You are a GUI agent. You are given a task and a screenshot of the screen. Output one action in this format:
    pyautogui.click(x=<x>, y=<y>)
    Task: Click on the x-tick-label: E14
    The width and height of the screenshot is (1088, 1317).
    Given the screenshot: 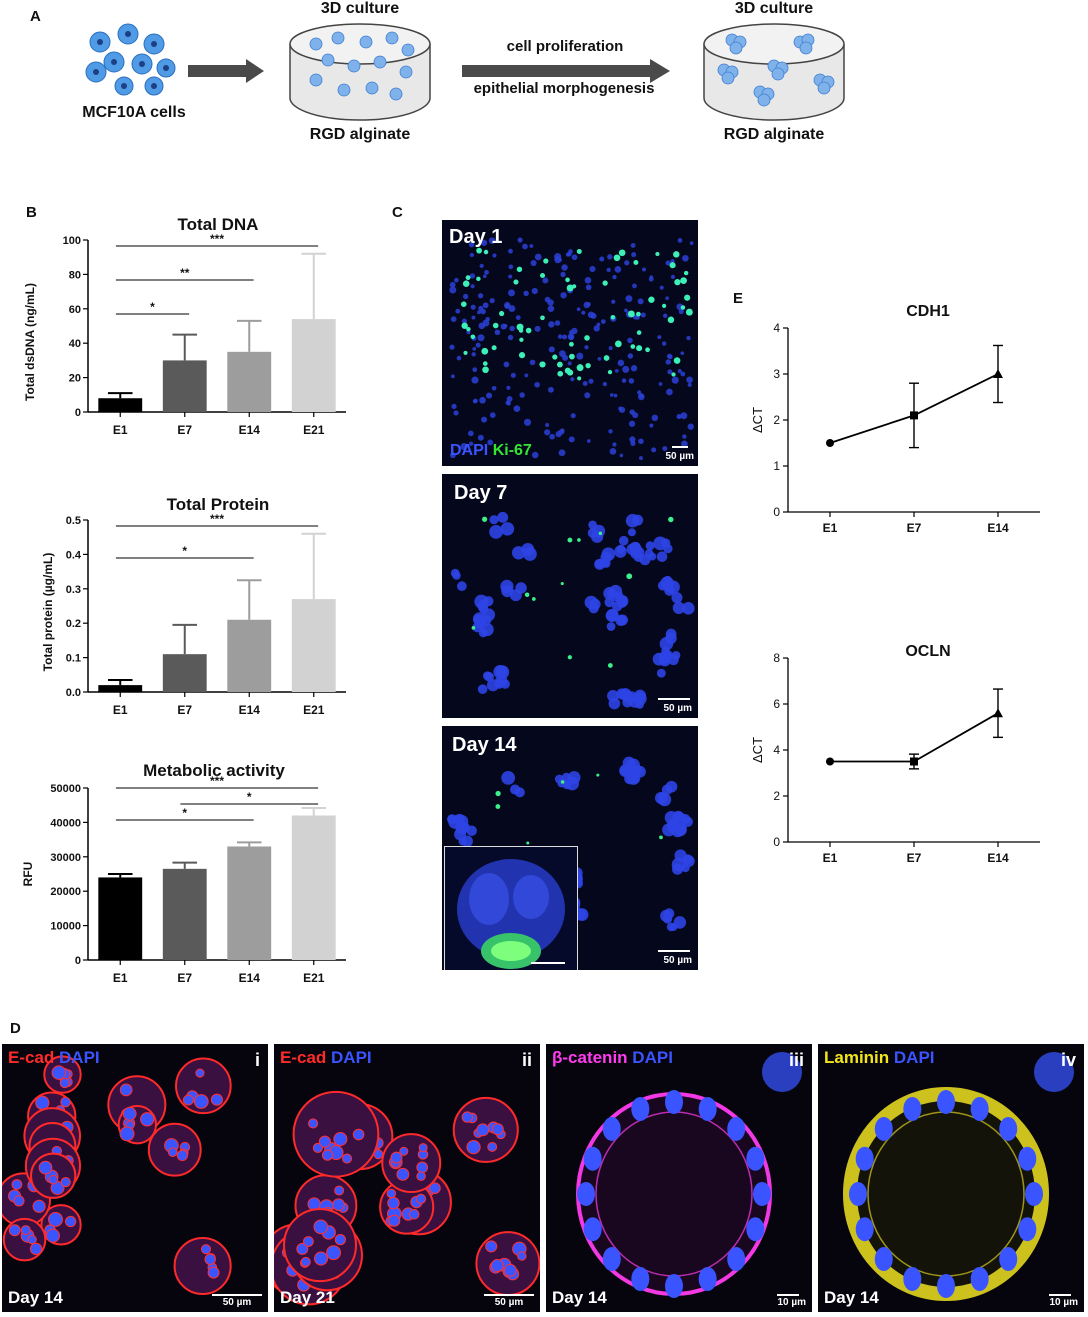 What is the action you would take?
    pyautogui.click(x=250, y=978)
    